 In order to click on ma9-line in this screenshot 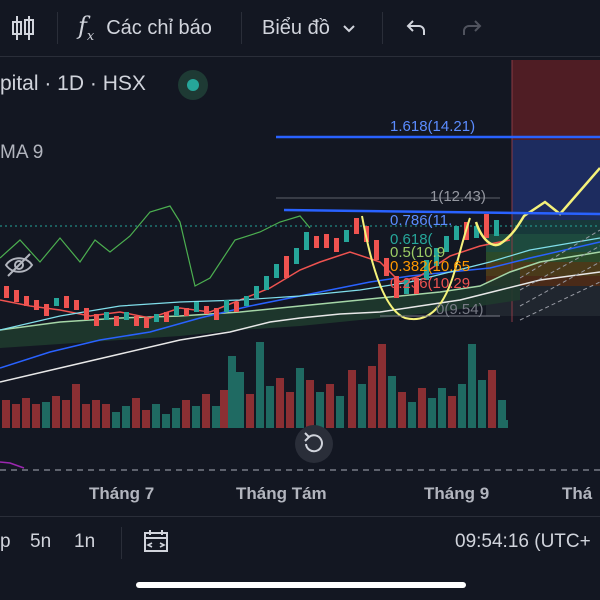, I will do `click(255, 279)`.